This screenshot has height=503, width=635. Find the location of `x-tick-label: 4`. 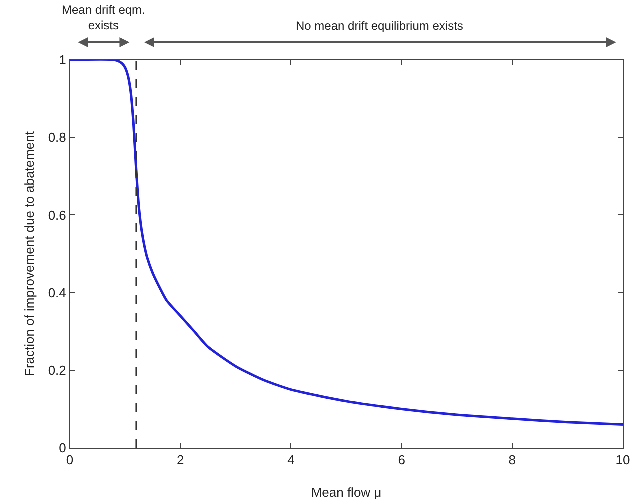

x-tick-label: 4 is located at coordinates (291, 460).